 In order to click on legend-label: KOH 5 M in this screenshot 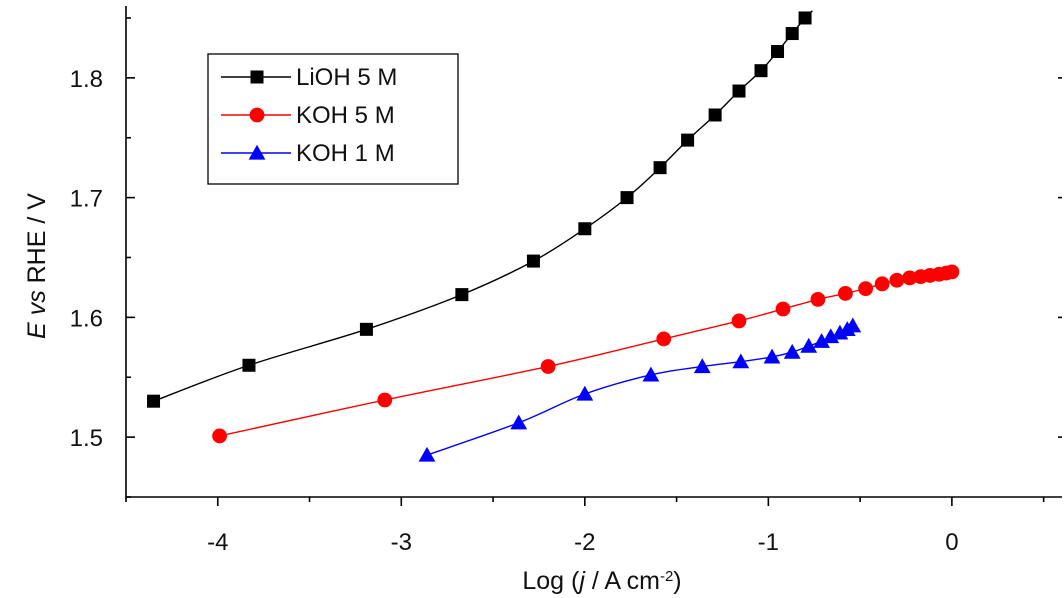, I will do `click(345, 115)`.